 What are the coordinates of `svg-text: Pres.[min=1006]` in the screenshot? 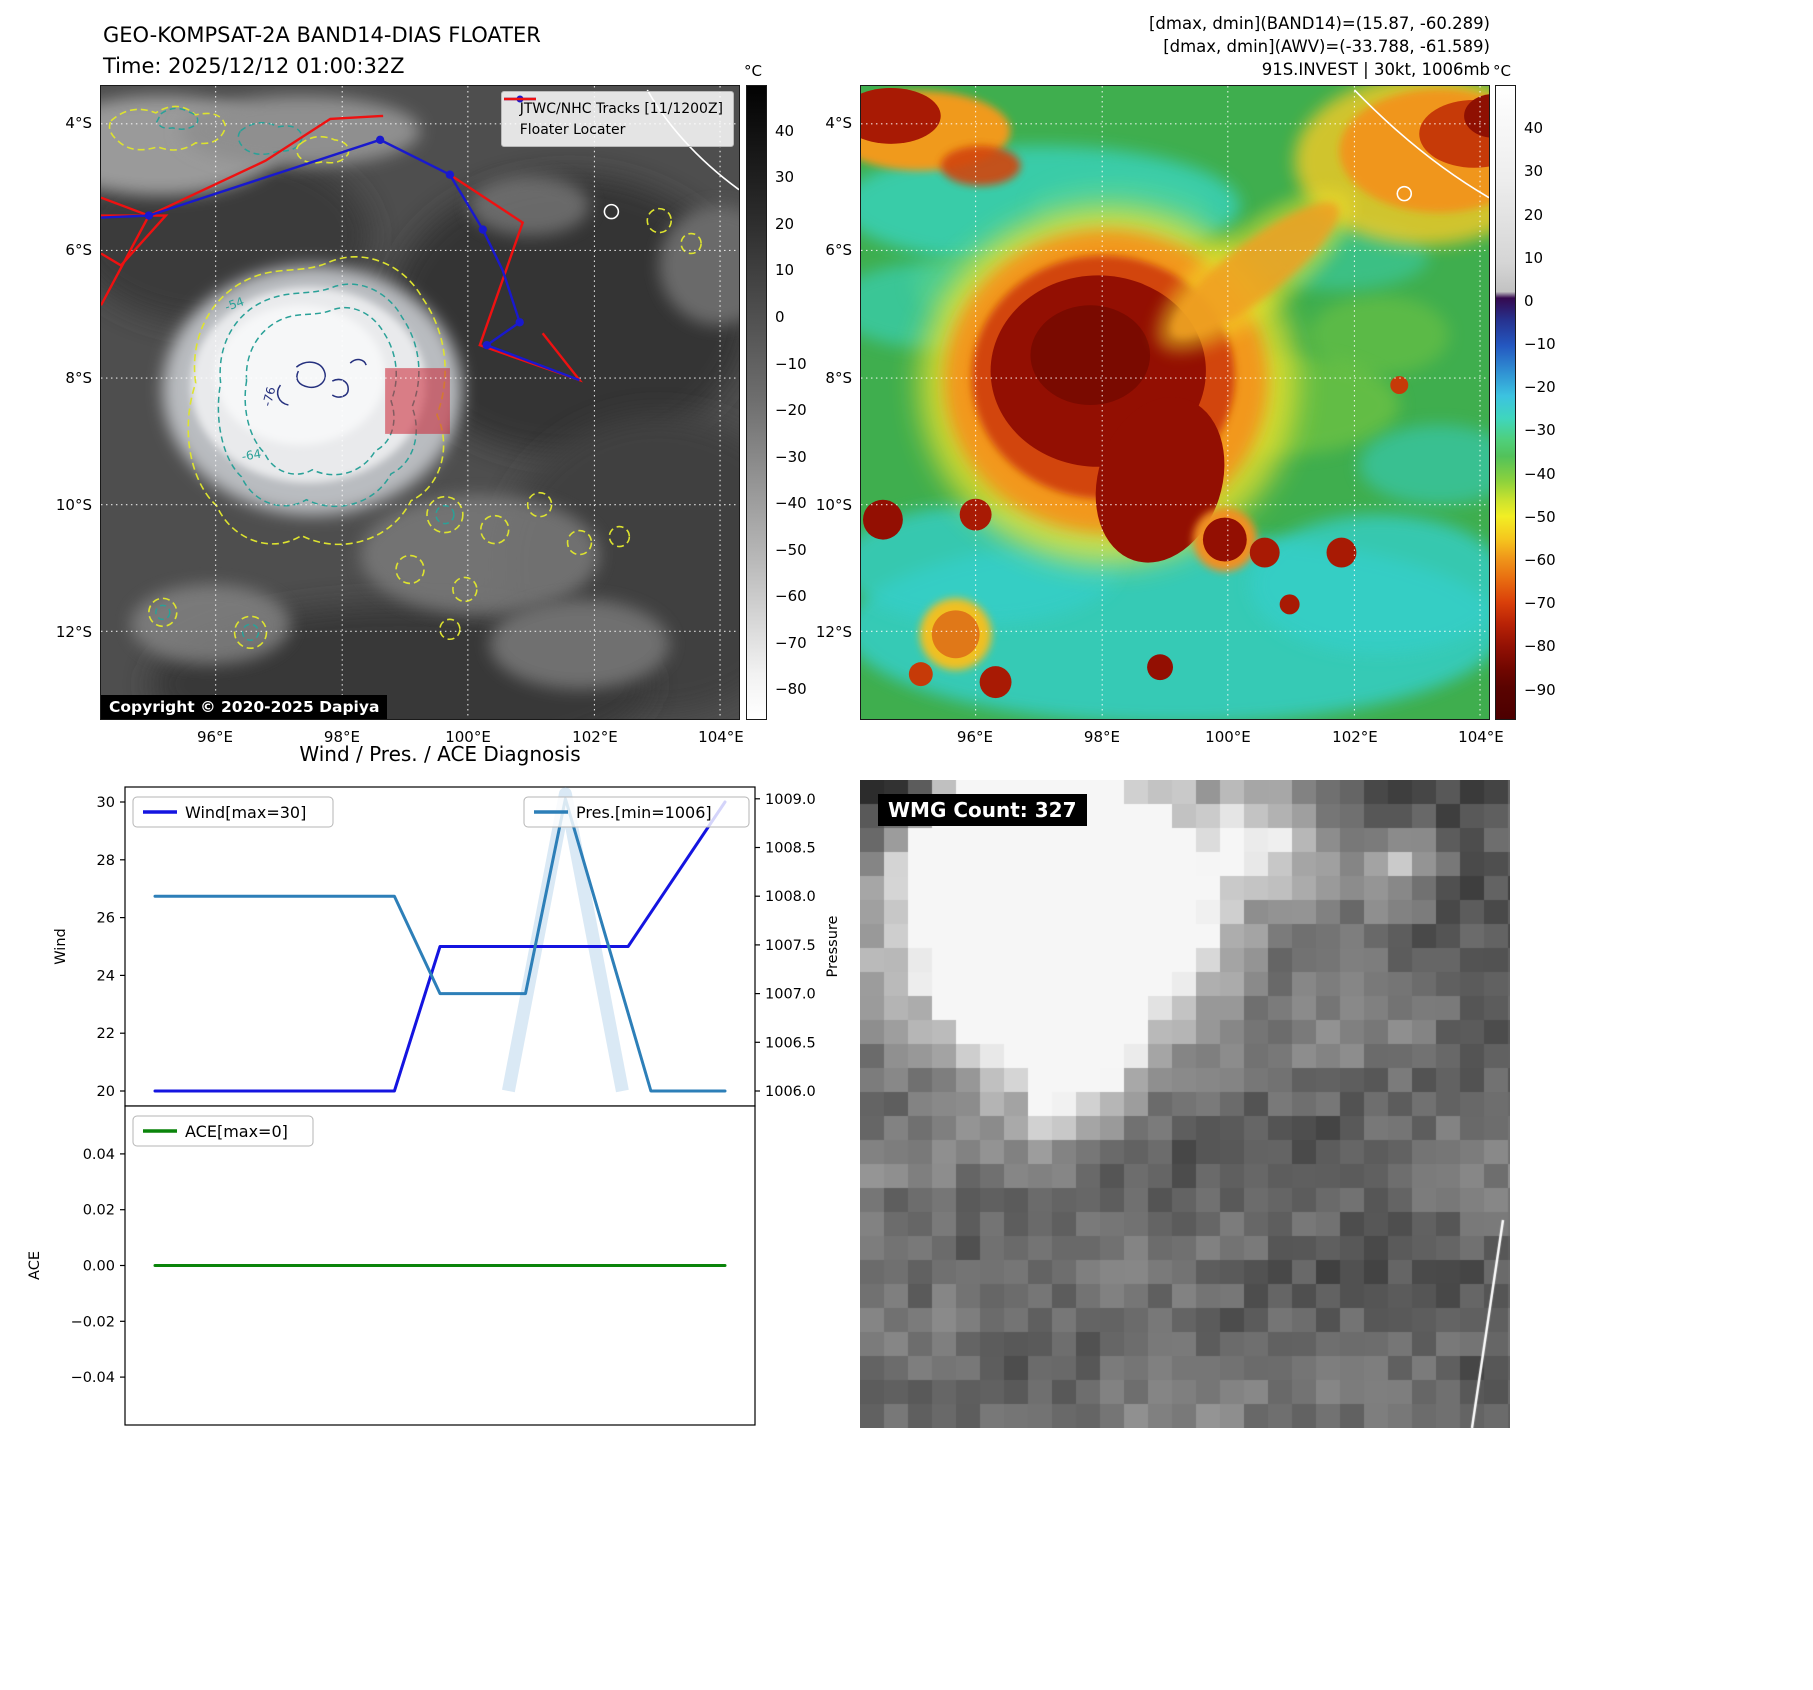 It's located at (644, 812).